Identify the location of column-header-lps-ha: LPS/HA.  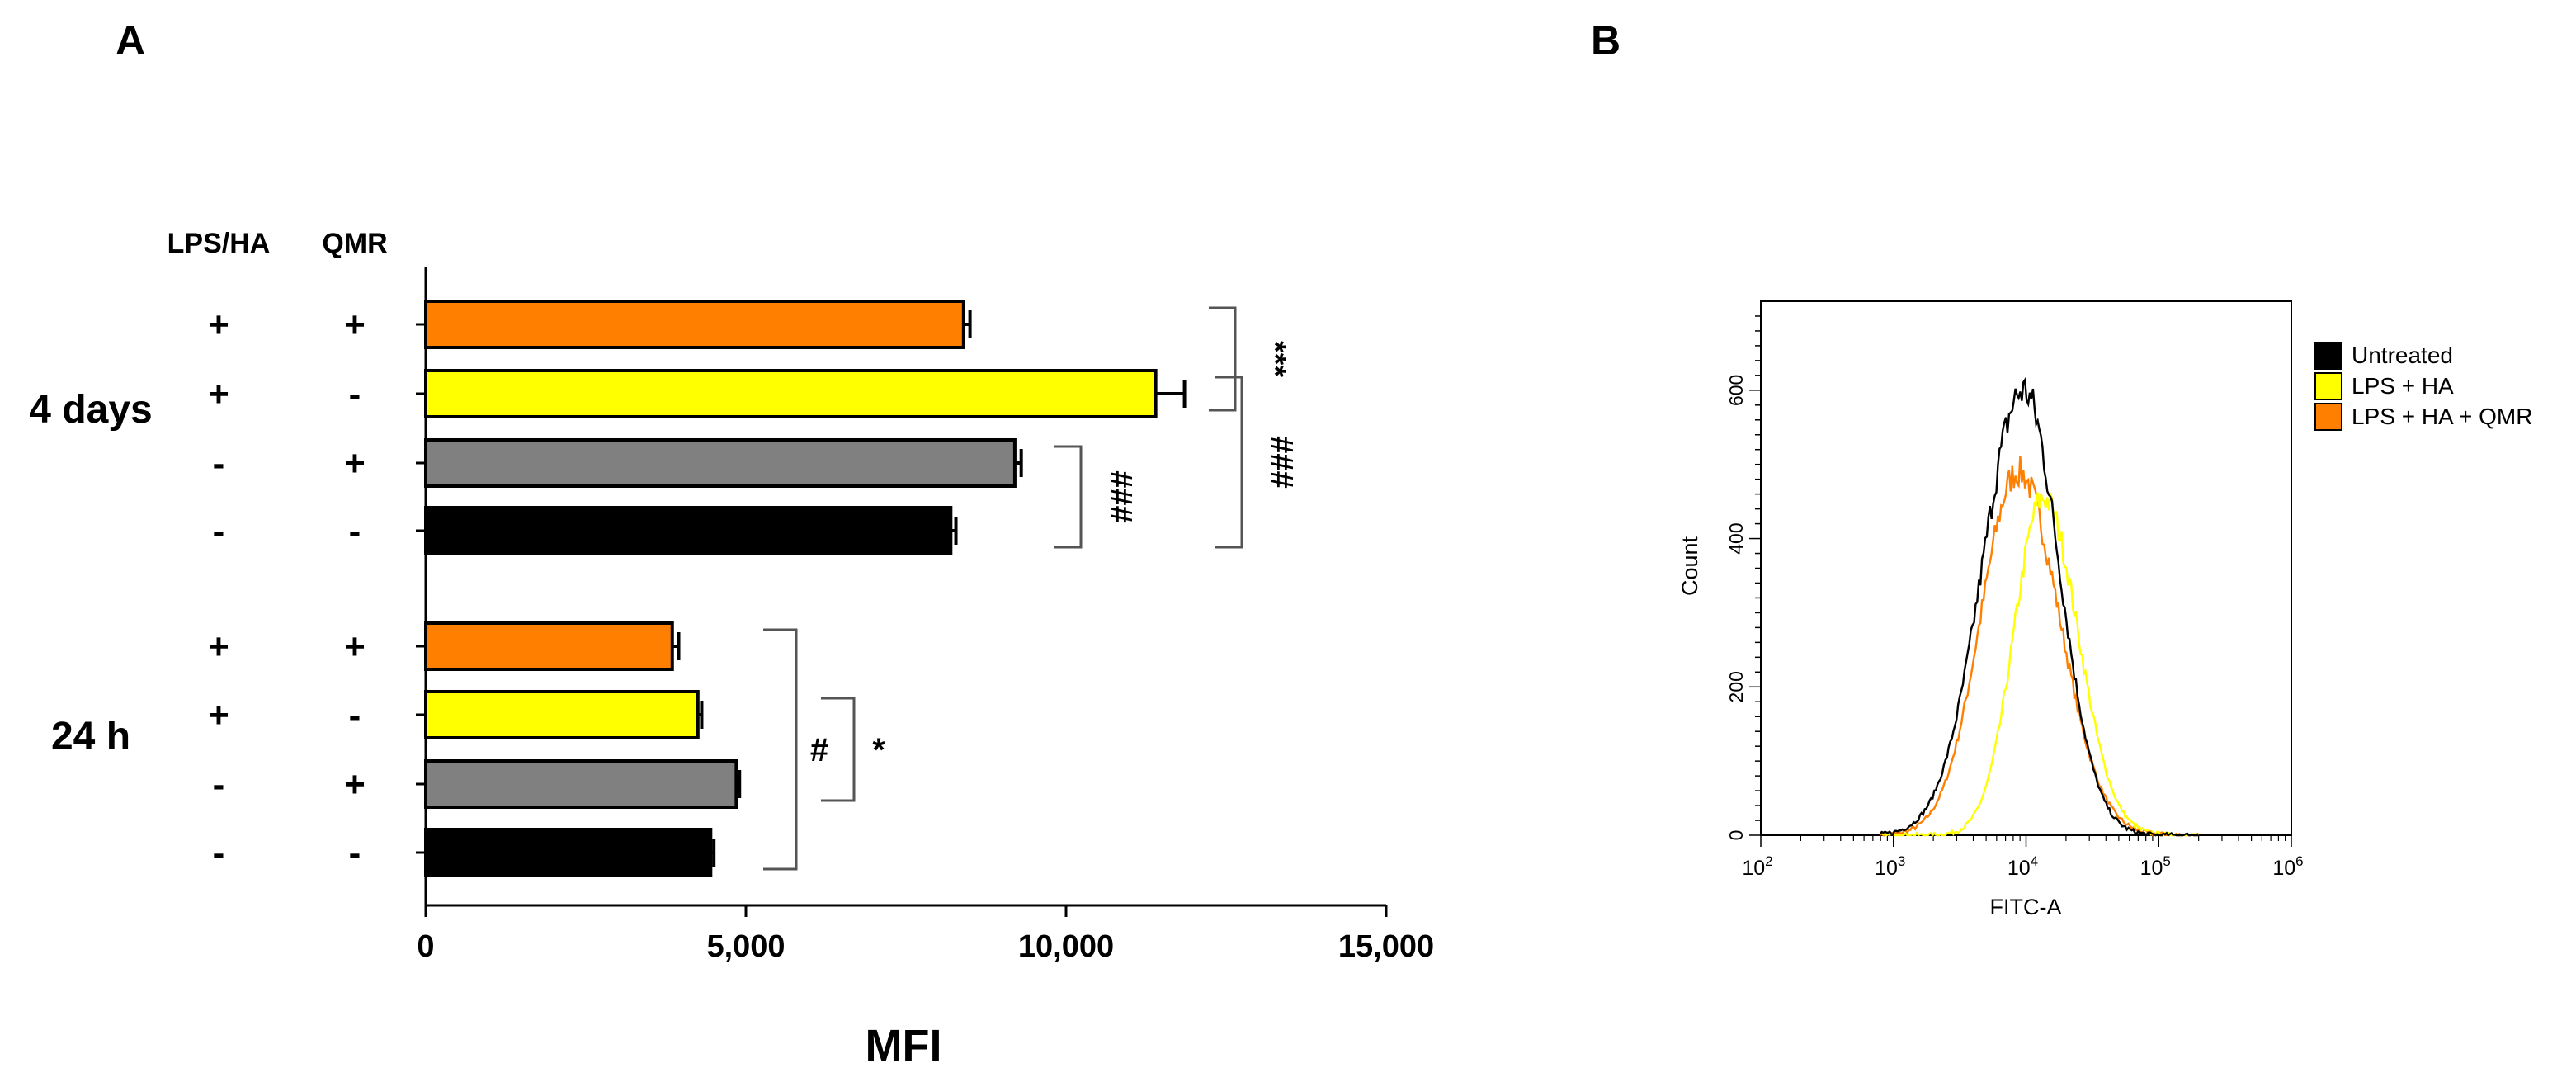
(219, 243).